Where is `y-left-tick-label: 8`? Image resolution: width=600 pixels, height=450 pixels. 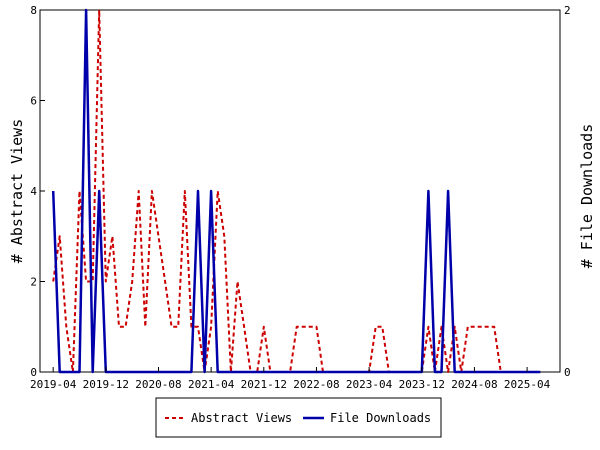
y-left-tick-label: 8 is located at coordinates (33, 10).